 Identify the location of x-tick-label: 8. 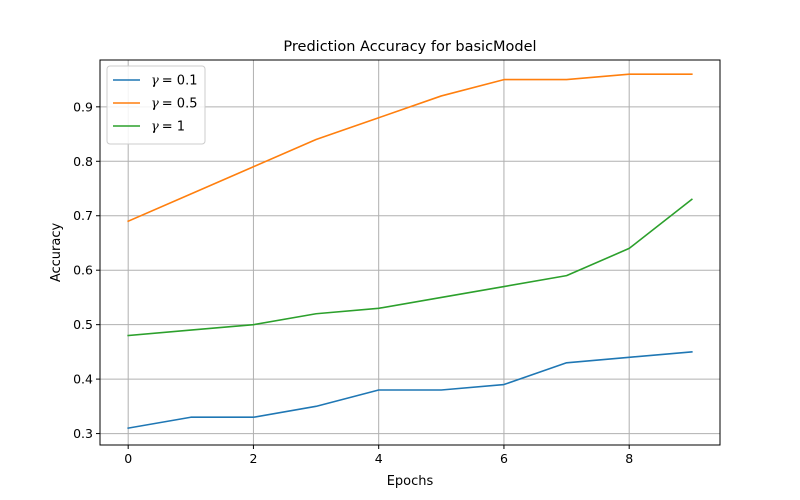
(629, 458).